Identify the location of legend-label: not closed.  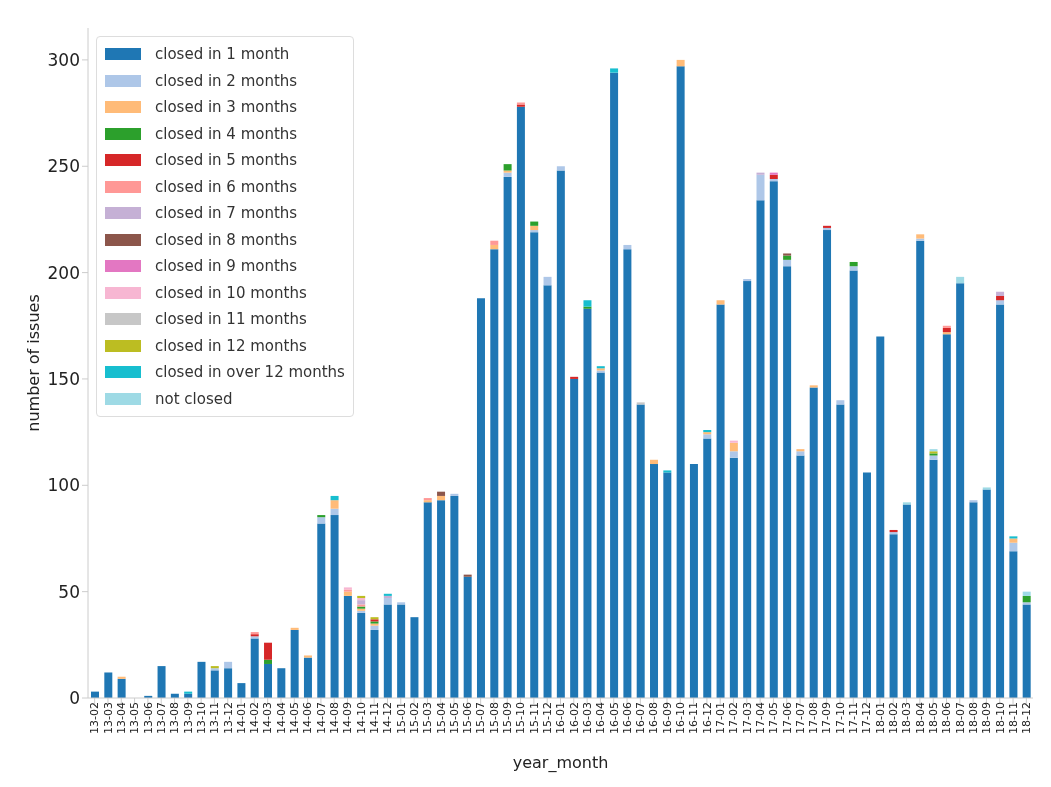
(194, 398).